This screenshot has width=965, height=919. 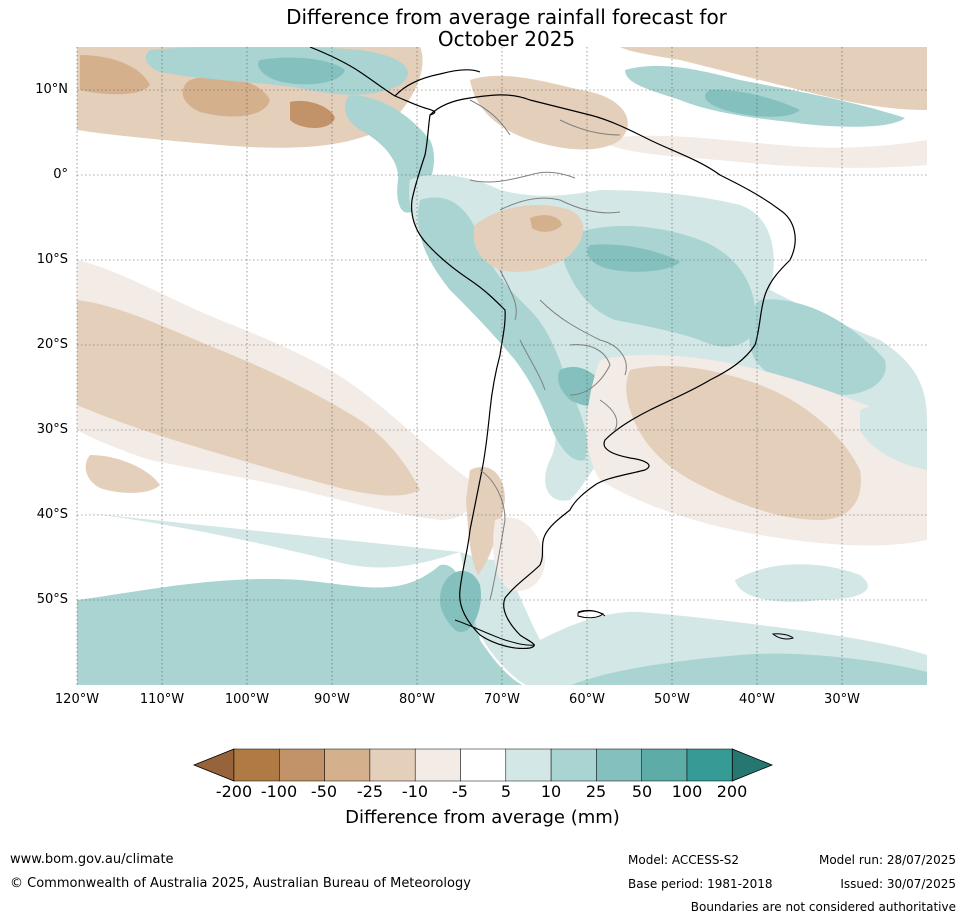 What do you see at coordinates (752, 103) in the screenshot?
I see `anomaly-wet-north-atlantic-core` at bounding box center [752, 103].